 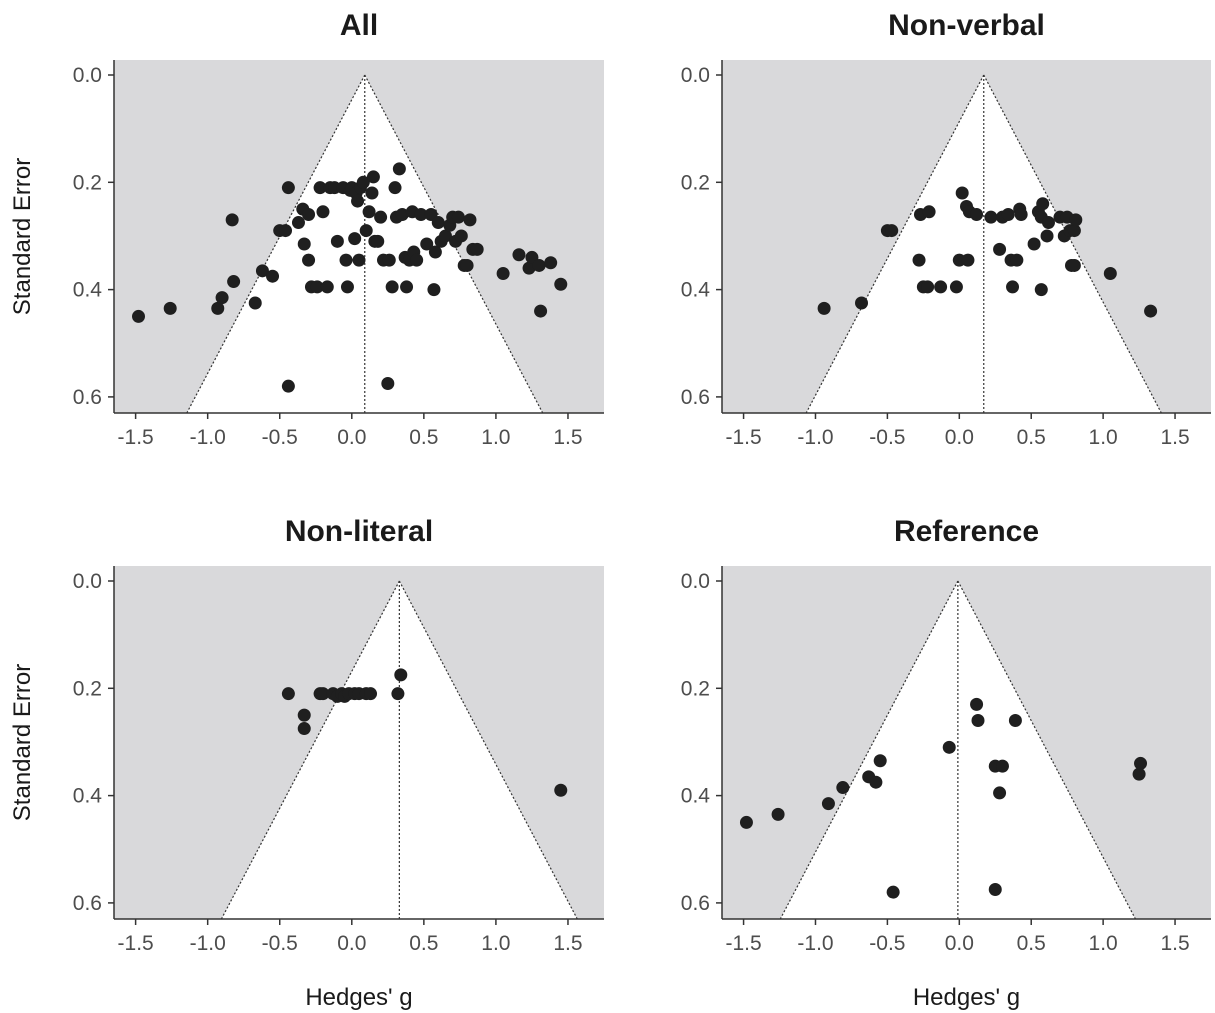 I want to click on panel-title: Reference, so click(x=966, y=531).